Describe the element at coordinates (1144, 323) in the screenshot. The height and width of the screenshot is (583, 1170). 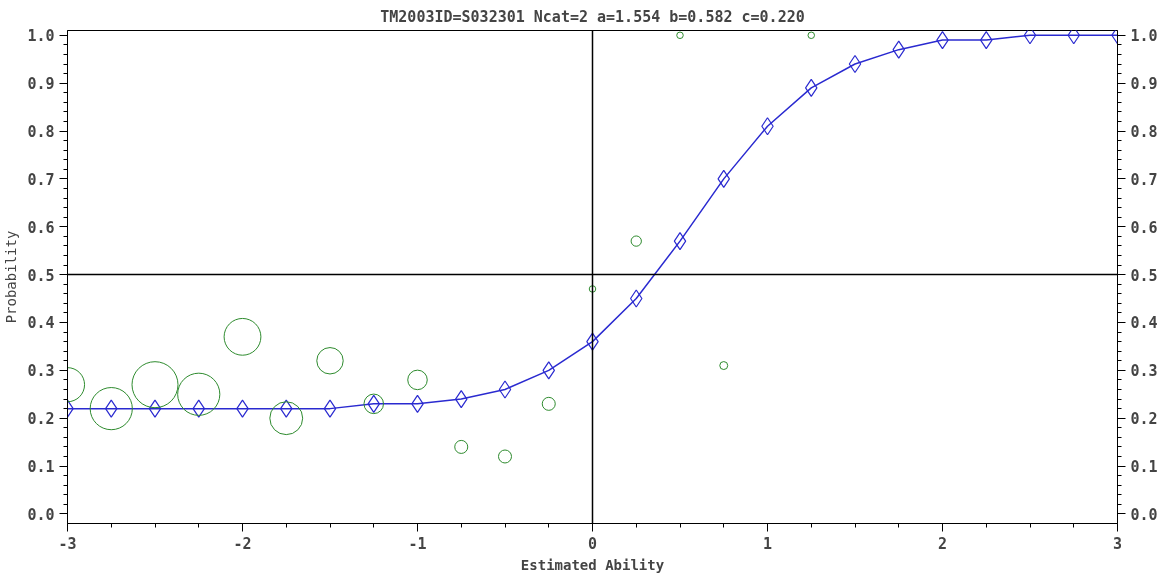
I see `y2-tick-label: 0.4` at that location.